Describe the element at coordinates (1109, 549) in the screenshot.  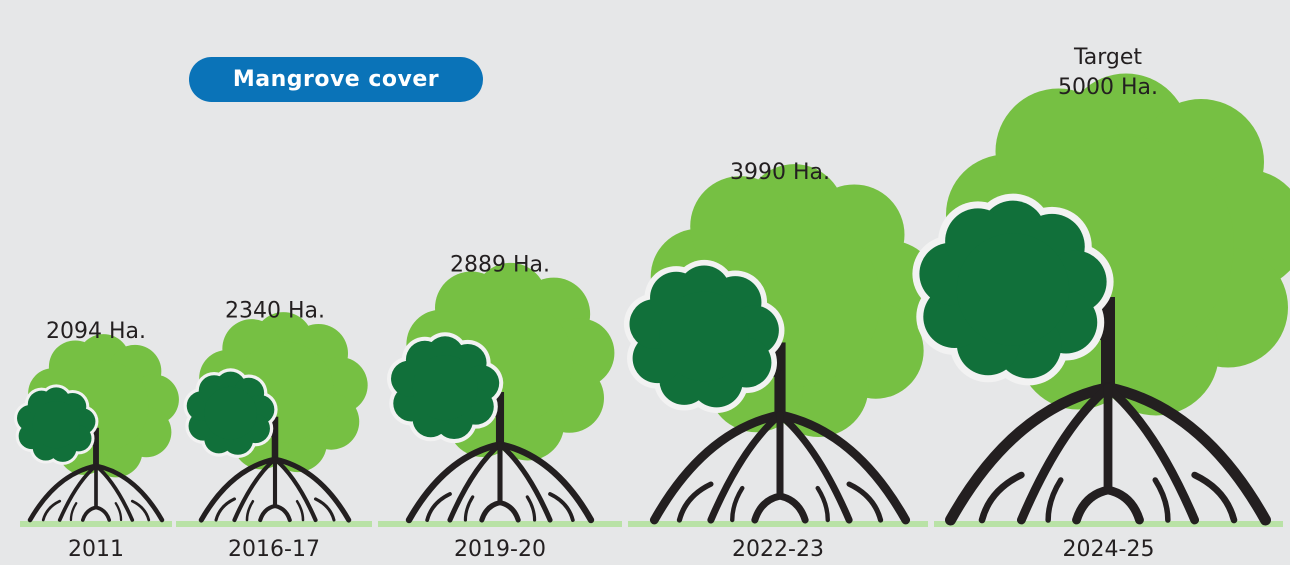
I see `category-label: 2024-25` at that location.